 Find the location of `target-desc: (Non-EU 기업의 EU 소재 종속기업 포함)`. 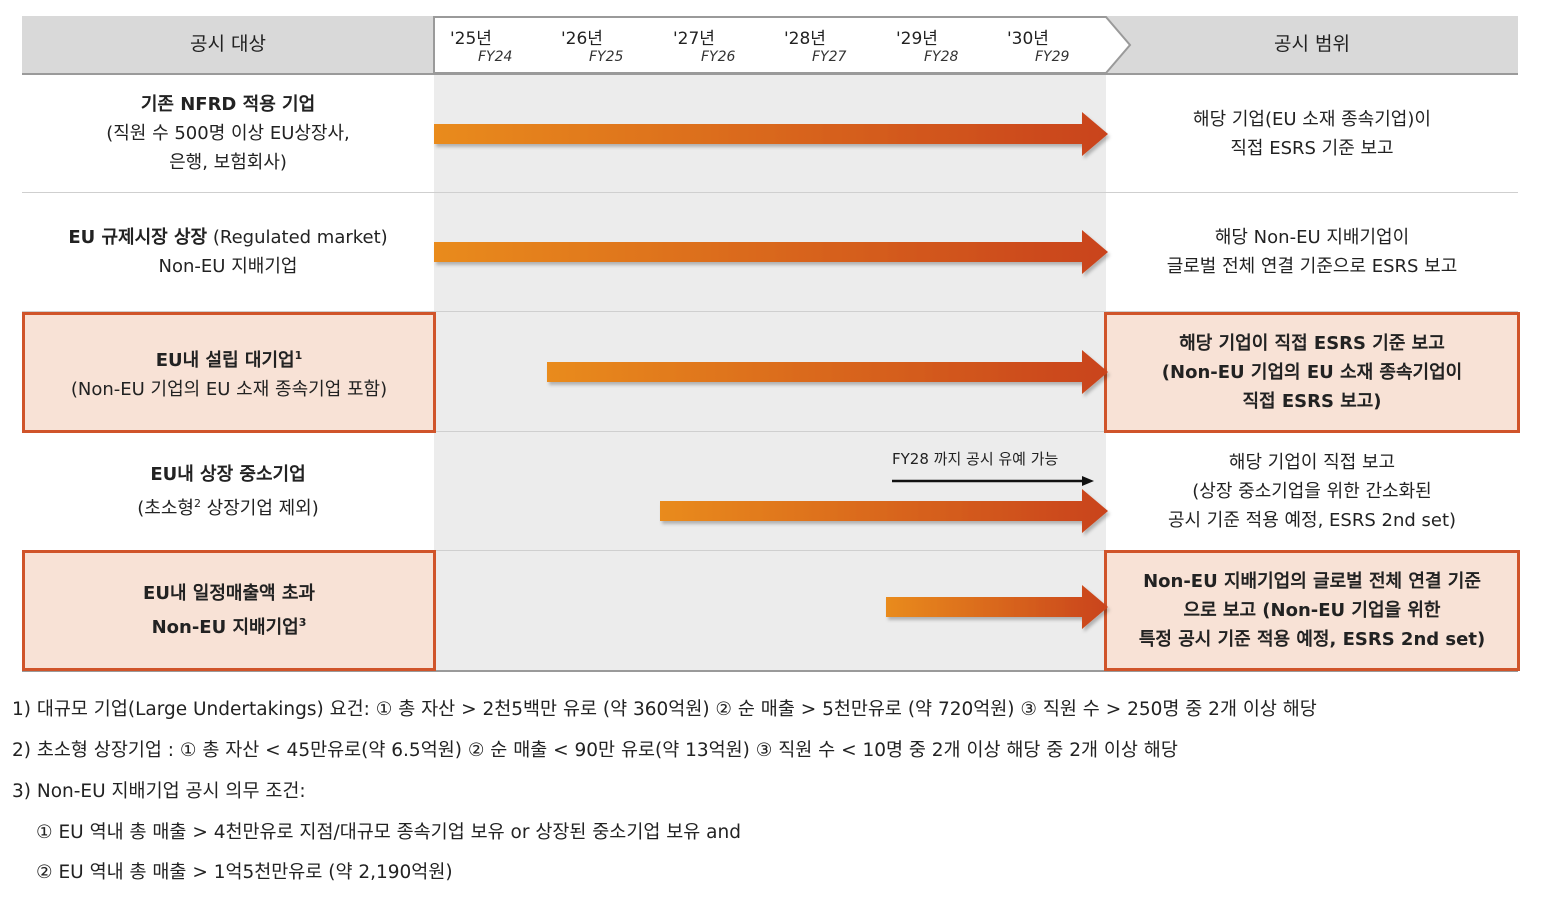

target-desc: (Non-EU 기업의 EU 소재 종속기업 포함) is located at coordinates (229, 389).